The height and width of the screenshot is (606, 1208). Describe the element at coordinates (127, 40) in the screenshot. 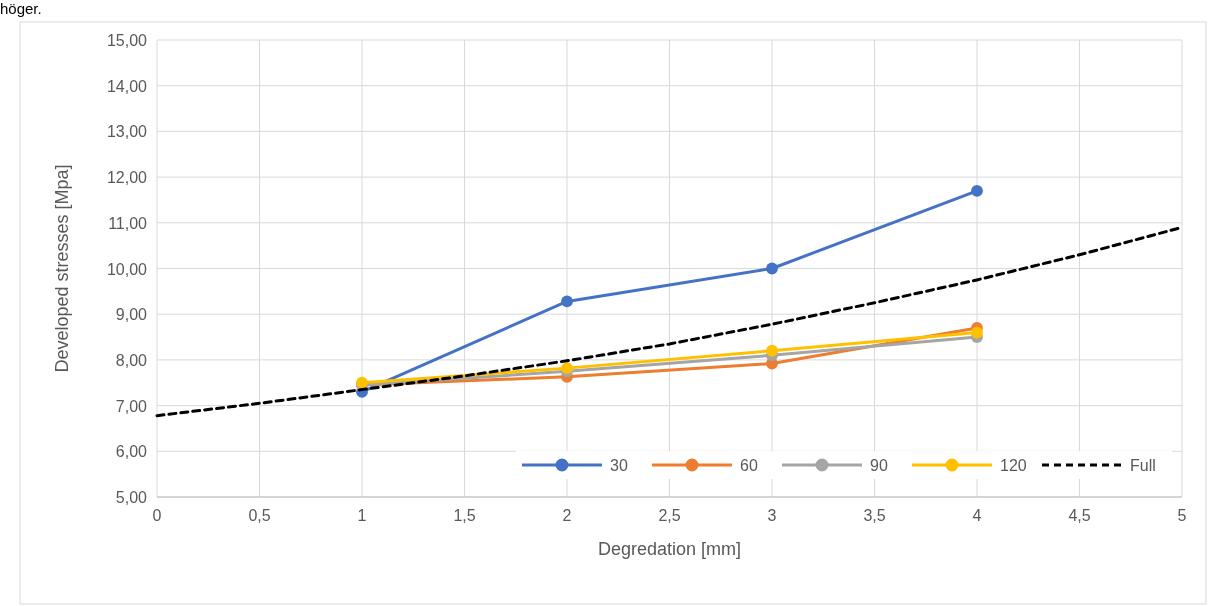

I see `y-tick-label: 15,00` at that location.